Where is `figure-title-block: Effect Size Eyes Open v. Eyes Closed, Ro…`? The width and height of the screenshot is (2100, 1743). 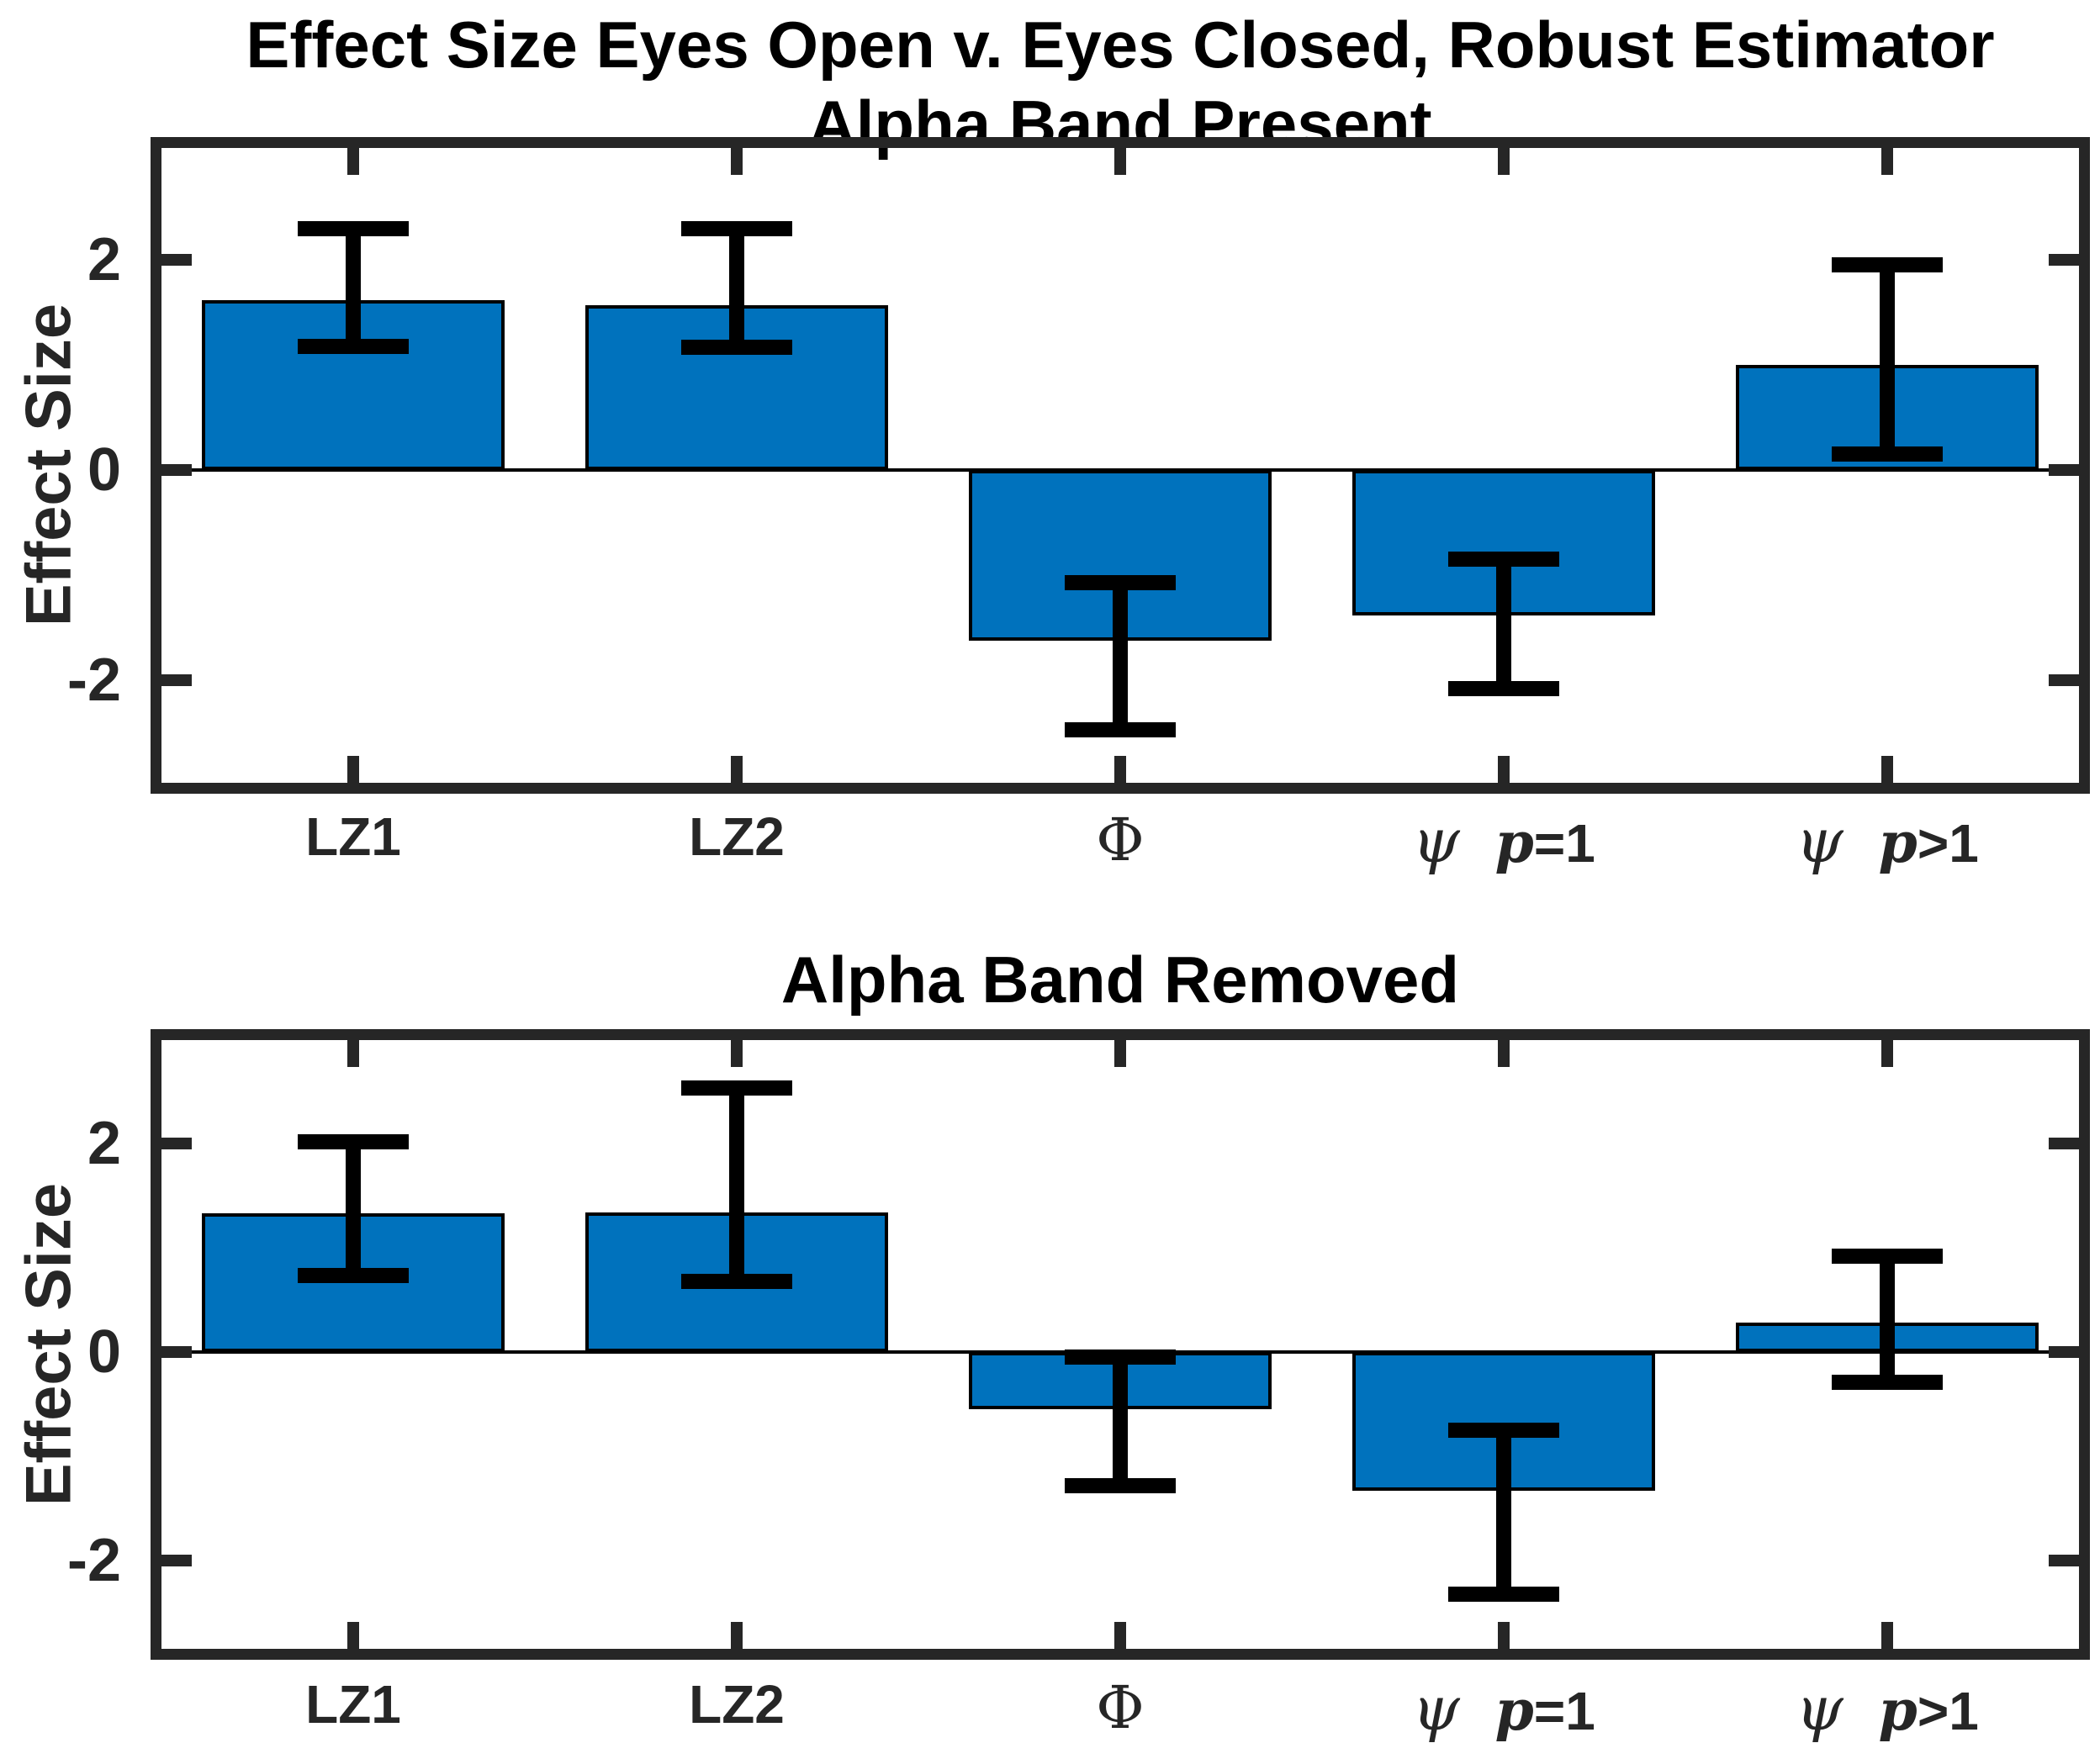
figure-title-block: Effect Size Eyes Open v. Eyes Closed, Ro… is located at coordinates (1120, 84).